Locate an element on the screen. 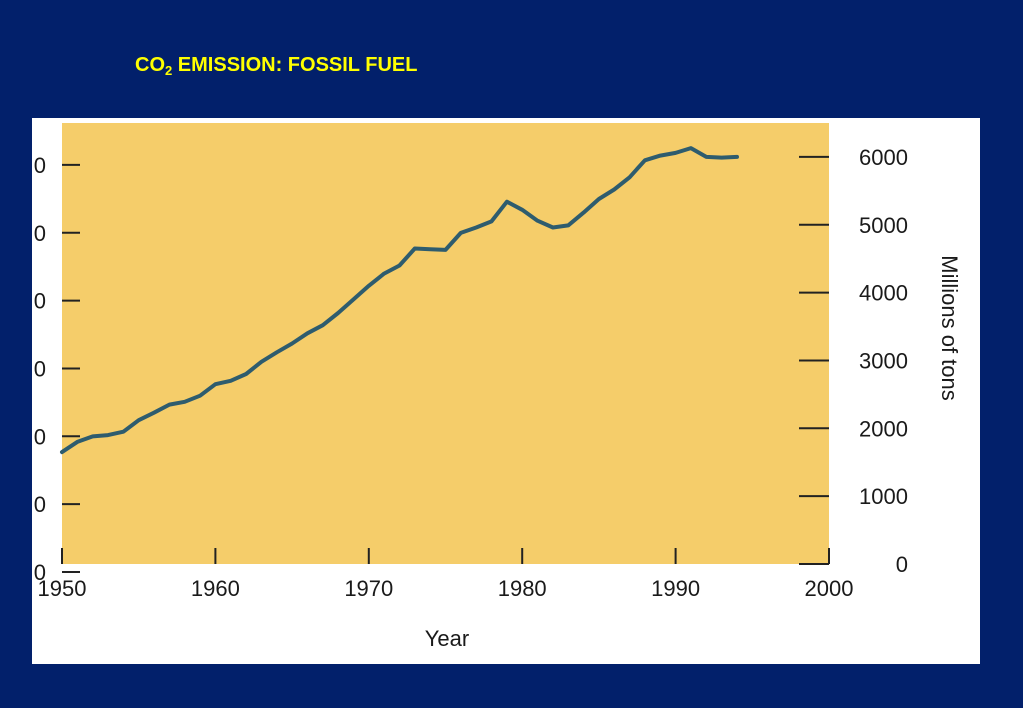 This screenshot has width=1023, height=708. right-axis-ticks: 0 1000 2000 3000 4000 5000 6000 is located at coordinates (853, 361).